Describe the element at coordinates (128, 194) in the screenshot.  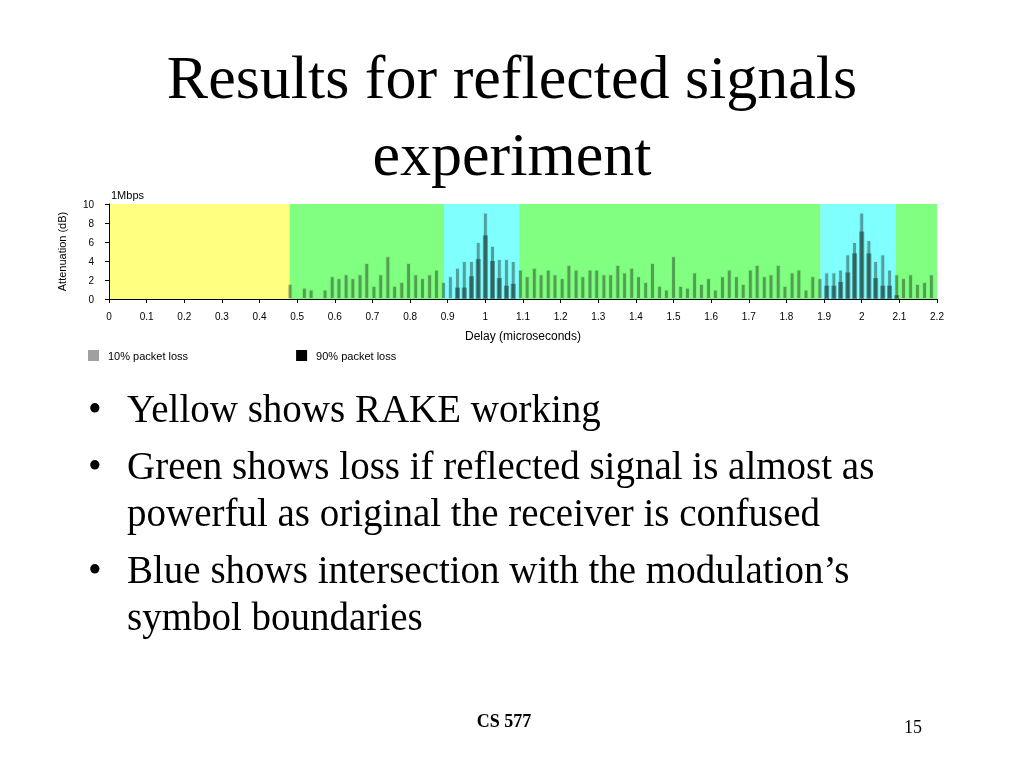
I see `chart-subtitle: 1Mbps` at that location.